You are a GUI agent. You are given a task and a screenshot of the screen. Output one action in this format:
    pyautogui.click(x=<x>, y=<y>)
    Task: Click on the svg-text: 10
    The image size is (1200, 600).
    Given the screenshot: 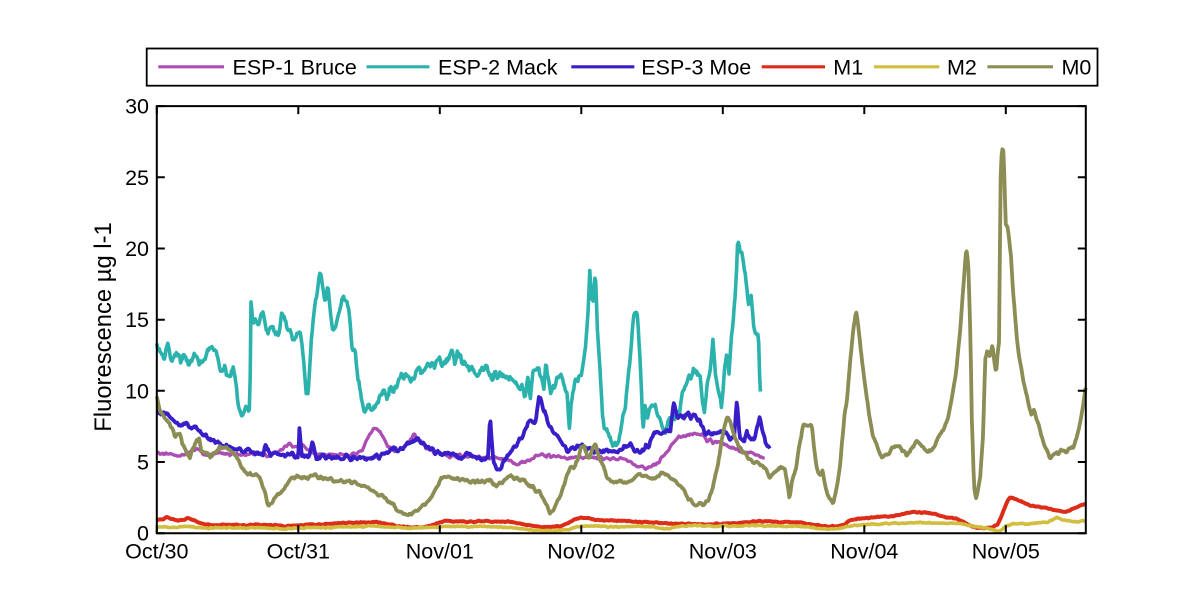 What is the action you would take?
    pyautogui.click(x=137, y=391)
    